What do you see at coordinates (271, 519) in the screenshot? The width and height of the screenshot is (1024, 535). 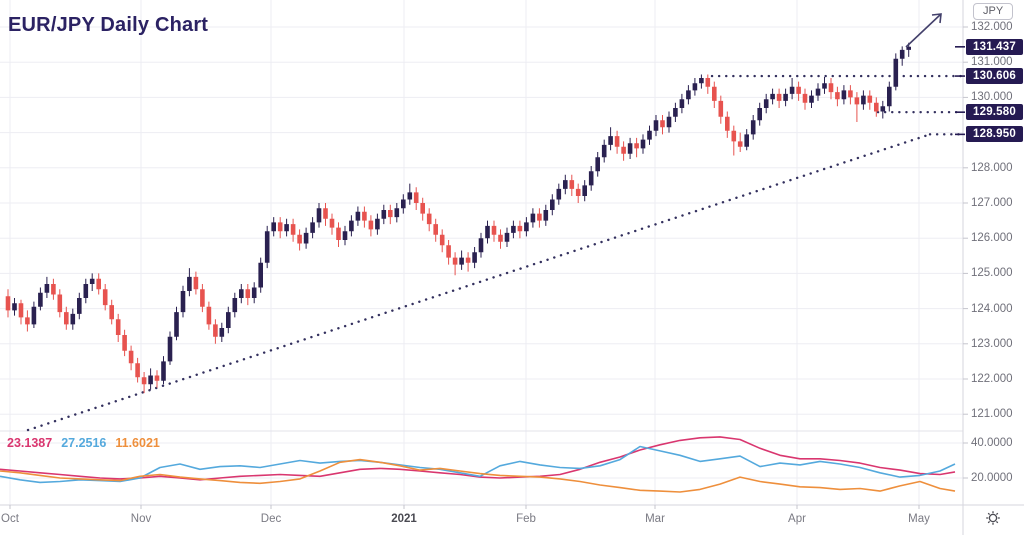 I see `time-axis-label: Dec` at bounding box center [271, 519].